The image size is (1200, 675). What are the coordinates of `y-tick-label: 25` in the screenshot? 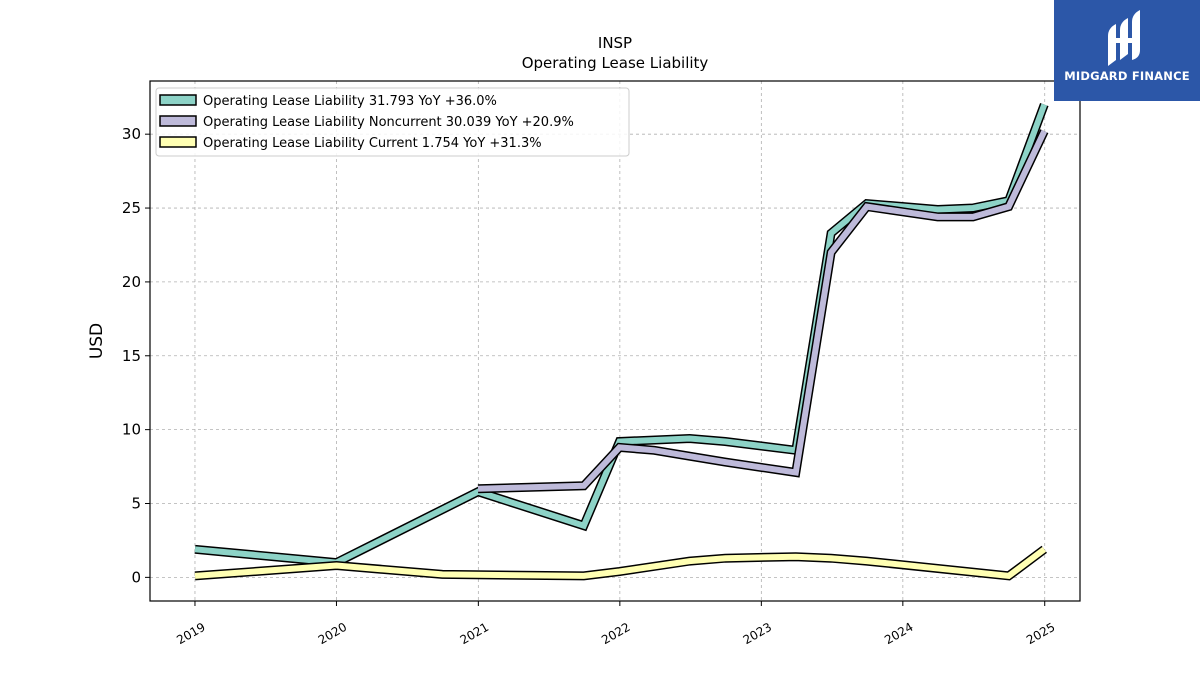 It's located at (131, 208).